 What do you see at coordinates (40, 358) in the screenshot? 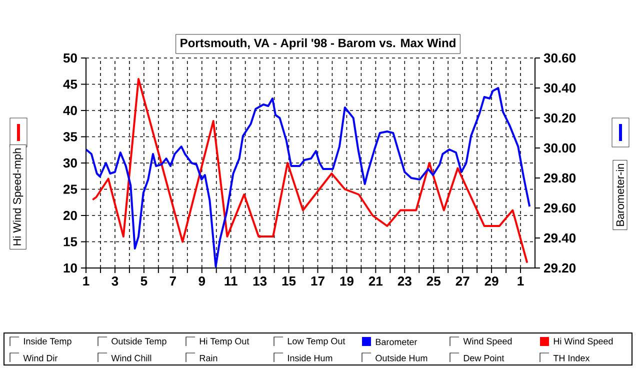
I see `text: Wind Dir` at bounding box center [40, 358].